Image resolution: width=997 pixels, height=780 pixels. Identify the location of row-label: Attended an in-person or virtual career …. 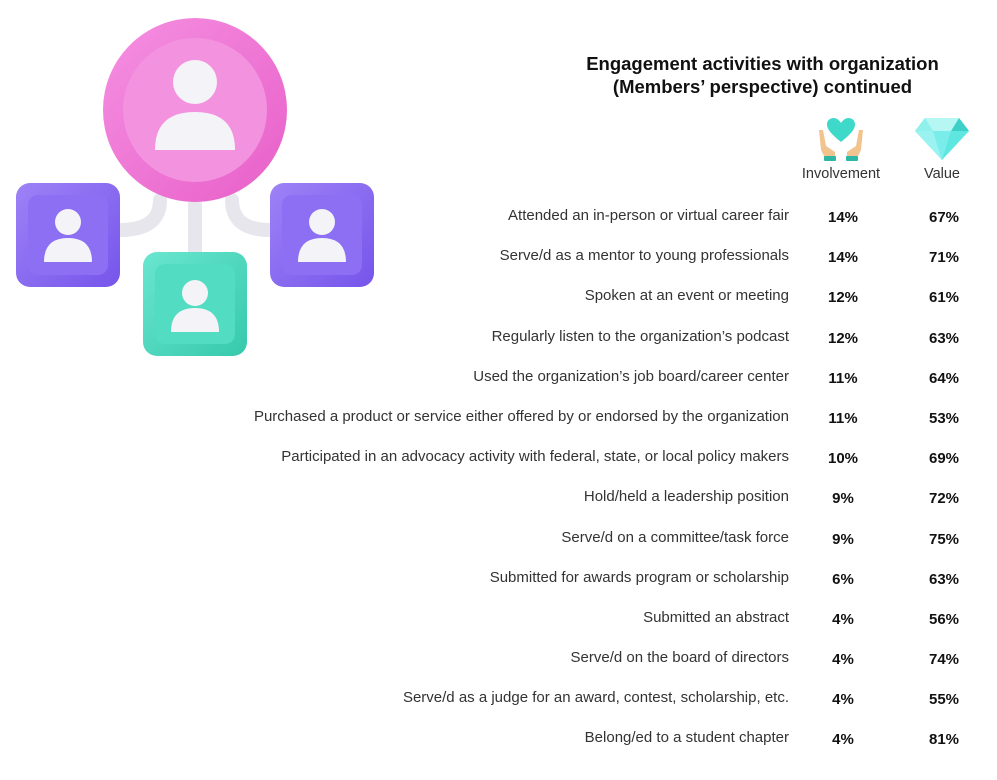
(648, 215).